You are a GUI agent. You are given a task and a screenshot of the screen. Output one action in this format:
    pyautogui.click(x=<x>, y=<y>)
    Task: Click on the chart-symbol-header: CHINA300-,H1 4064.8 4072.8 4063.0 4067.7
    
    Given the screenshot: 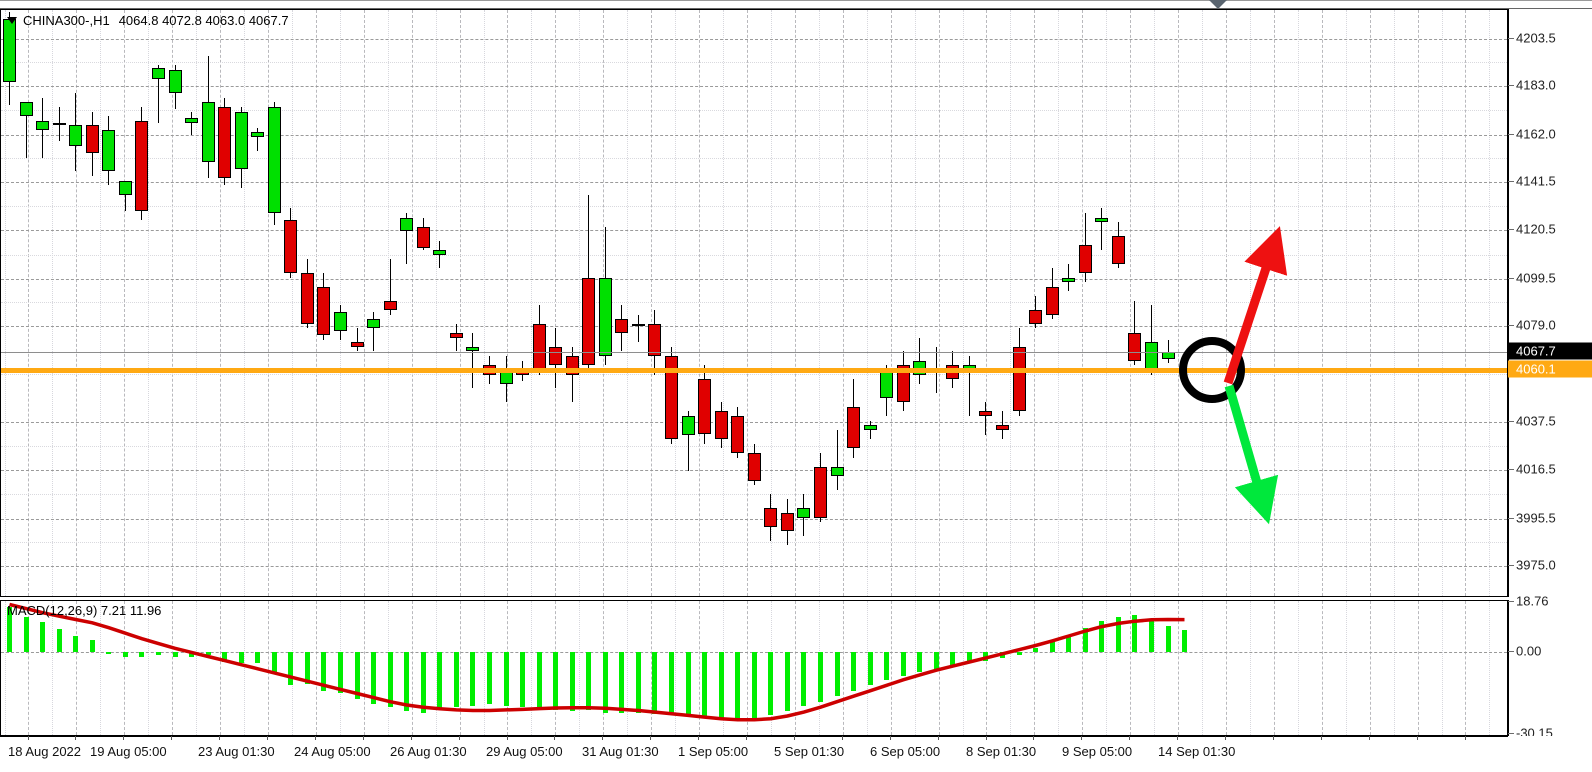 What is the action you would take?
    pyautogui.click(x=148, y=20)
    